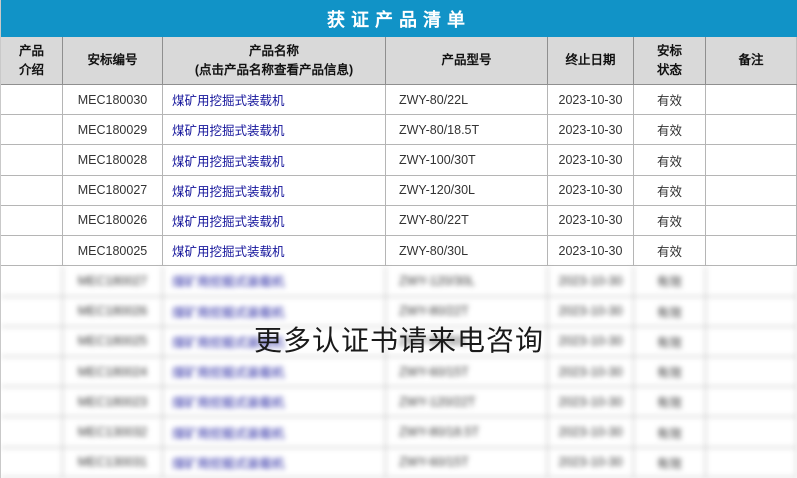  Describe the element at coordinates (467, 402) in the screenshot. I see `cell-product-model: ZWY-120/22T` at that location.